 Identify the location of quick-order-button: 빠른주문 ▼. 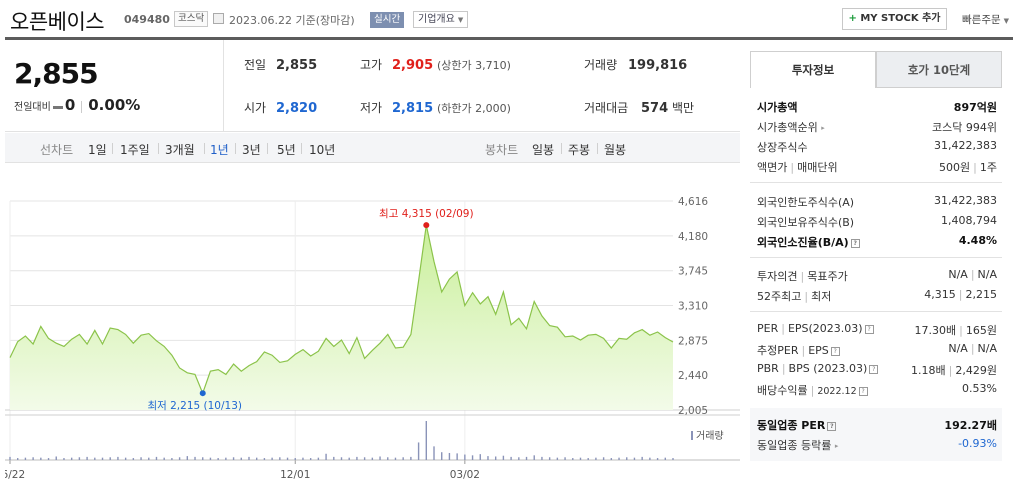
(985, 19).